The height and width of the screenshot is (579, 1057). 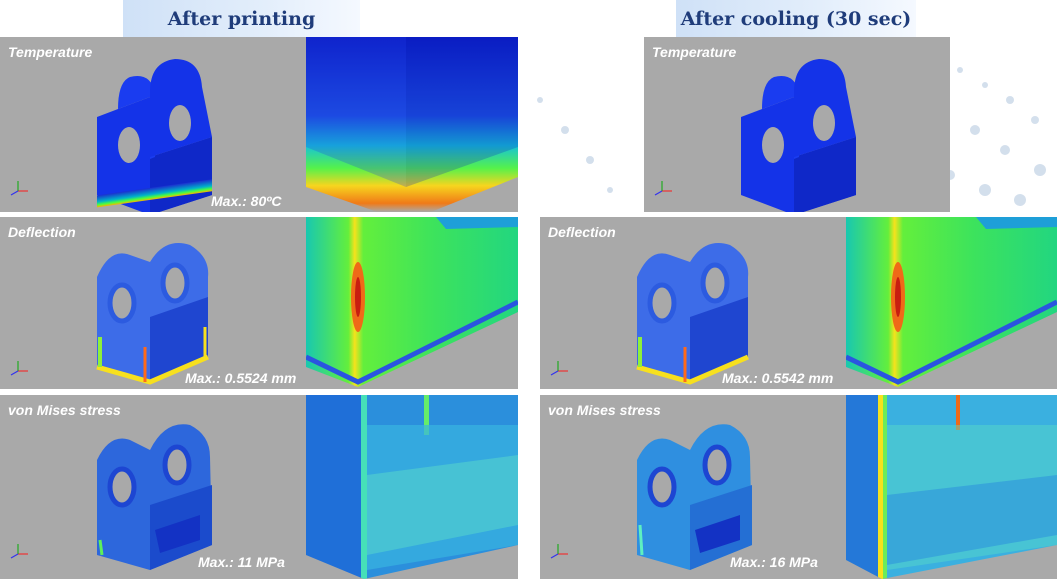 What do you see at coordinates (774, 562) in the screenshot?
I see `max-value-stress-cooling: Max.: 16 MPa` at bounding box center [774, 562].